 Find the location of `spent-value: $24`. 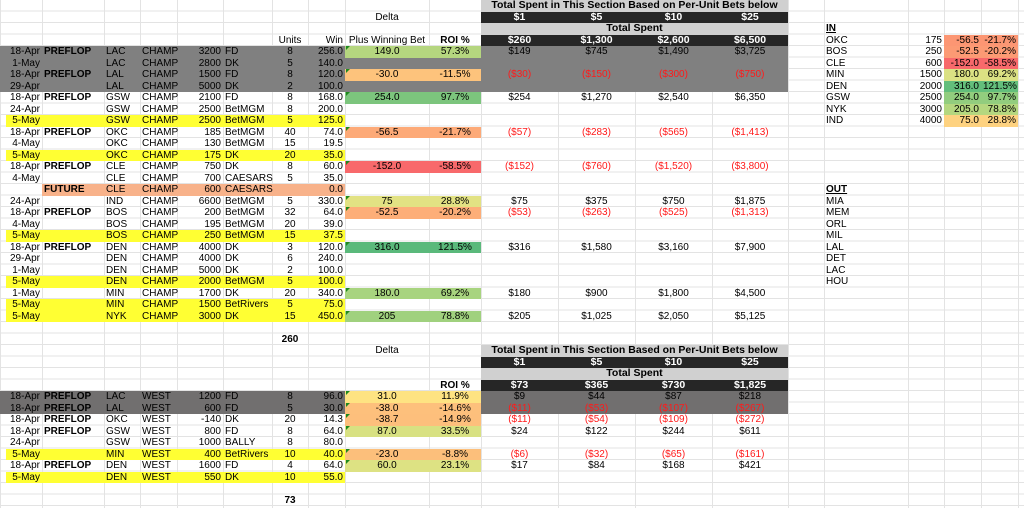

spent-value: $24 is located at coordinates (519, 431).